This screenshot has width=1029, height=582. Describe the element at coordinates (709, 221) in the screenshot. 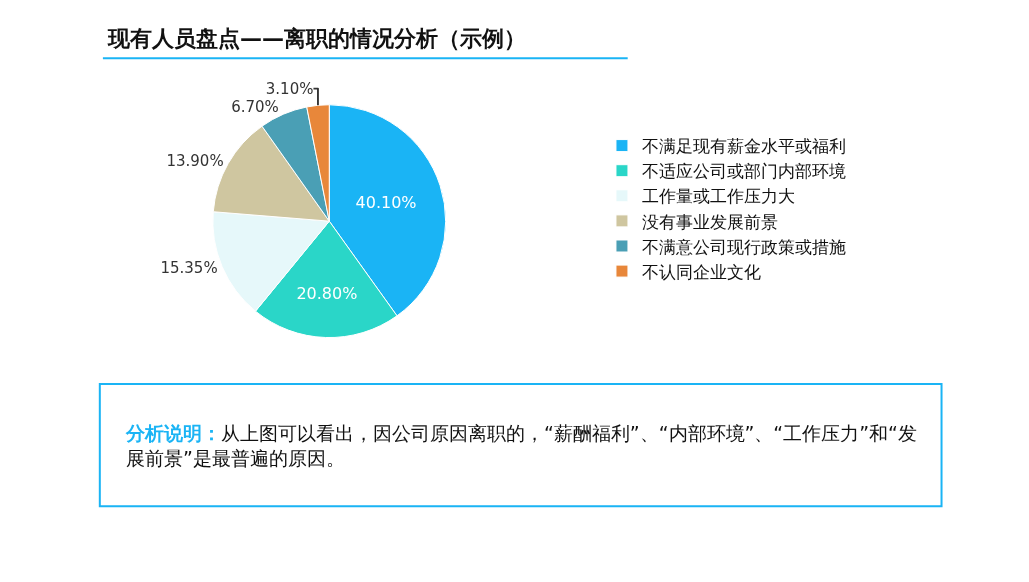

I see `legend-label: 没有事业发展前景` at that location.